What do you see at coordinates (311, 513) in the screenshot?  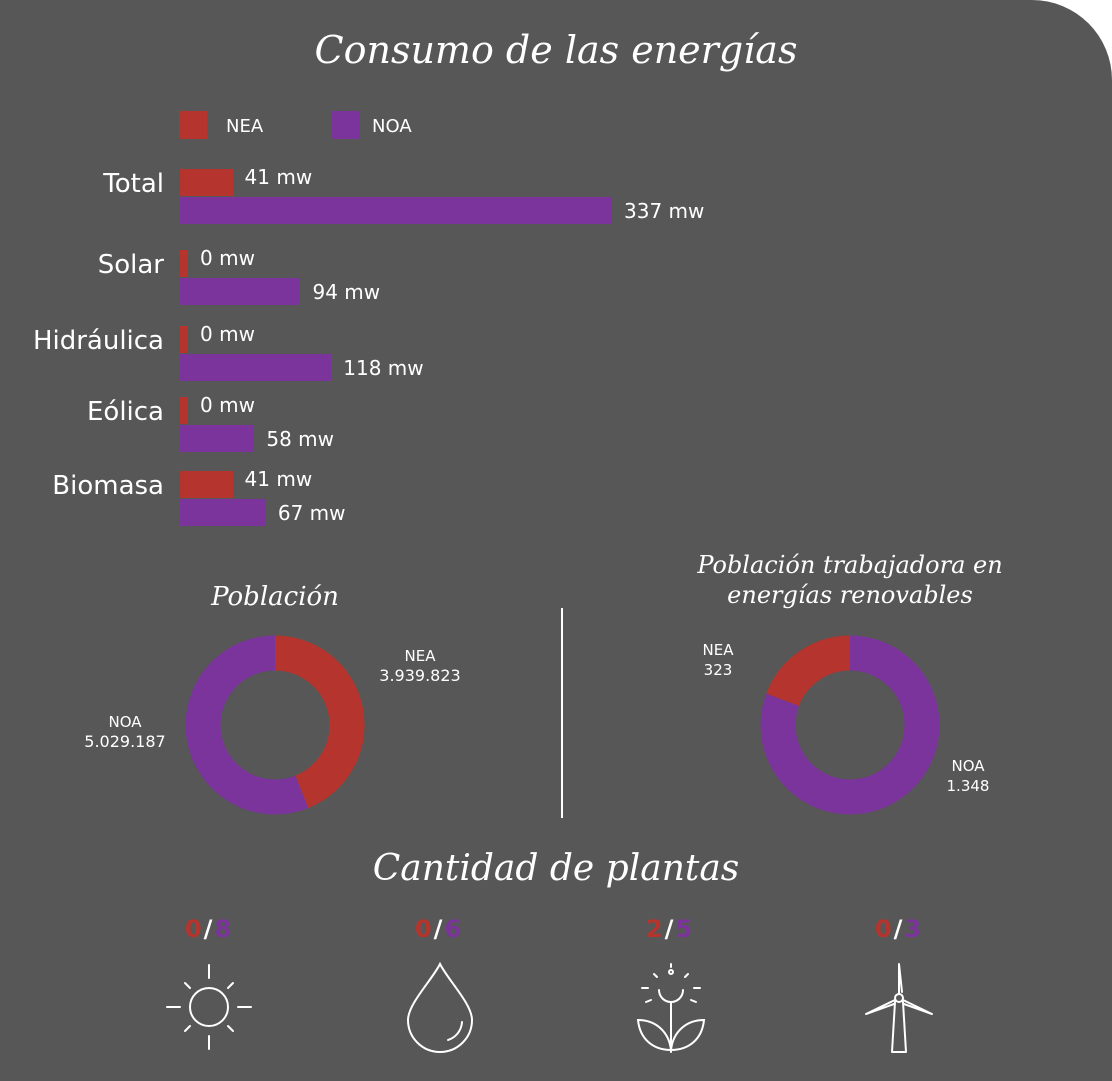 I see `bar-value-label: 67 mw` at bounding box center [311, 513].